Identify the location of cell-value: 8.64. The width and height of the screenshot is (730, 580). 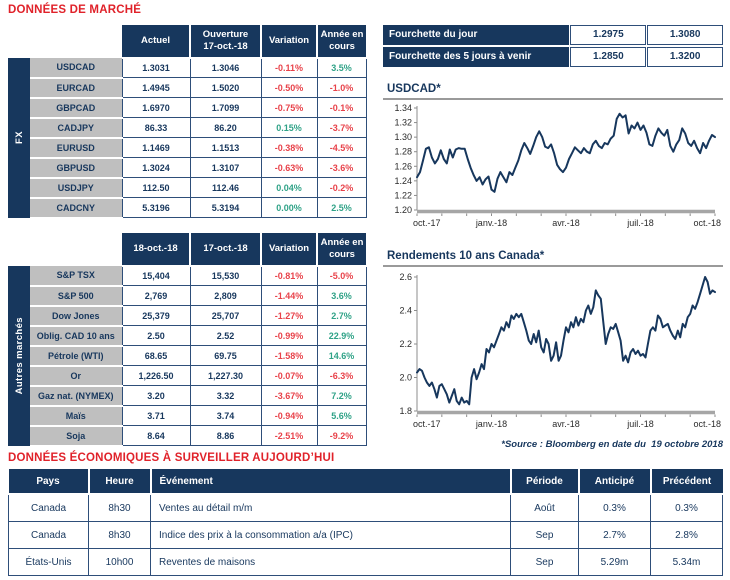
(156, 435).